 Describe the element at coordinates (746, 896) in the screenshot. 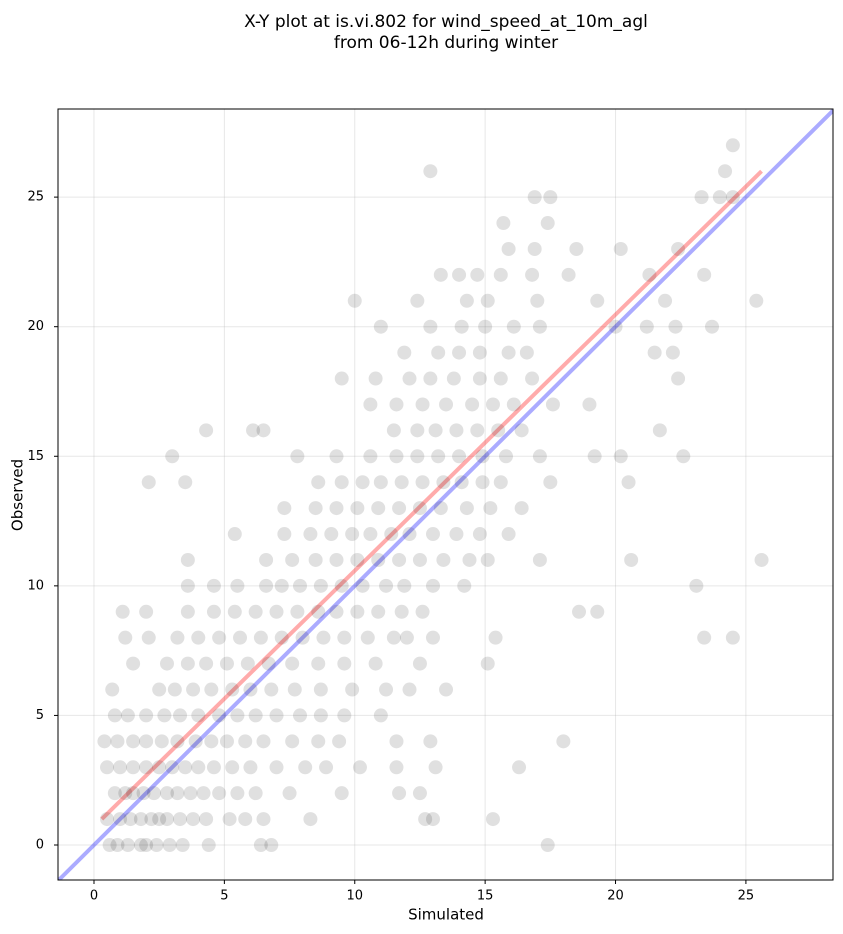

I see `x-tick-label: 25` at that location.